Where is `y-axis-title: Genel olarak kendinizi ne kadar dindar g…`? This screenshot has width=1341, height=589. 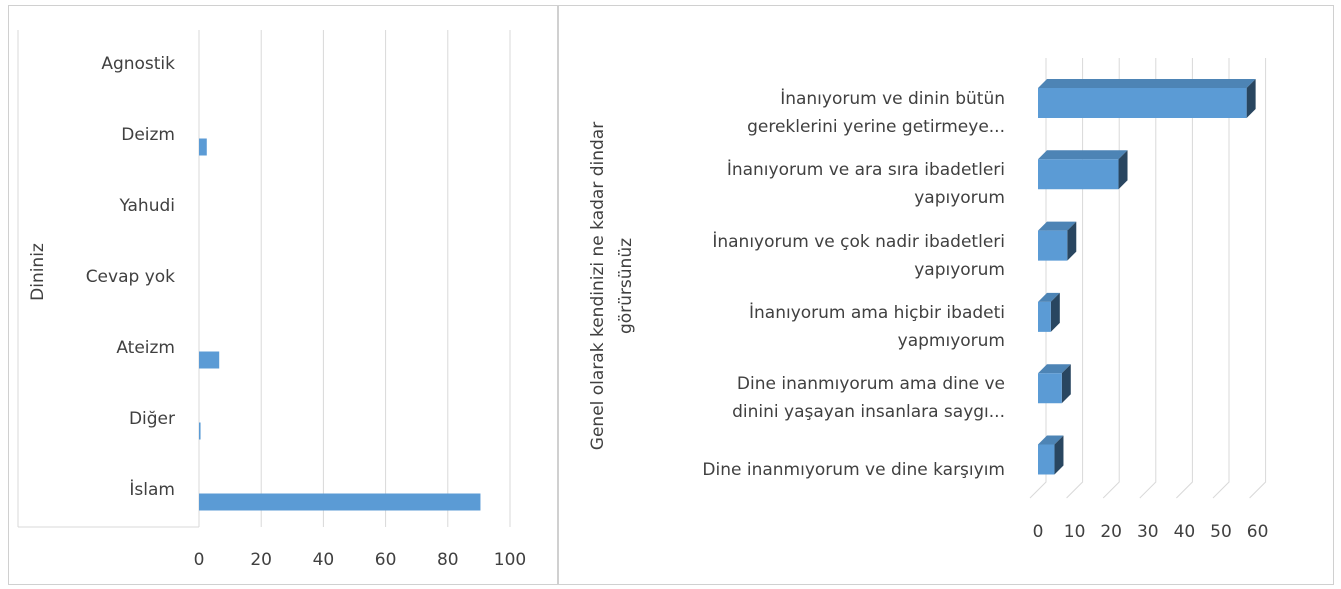 y-axis-title: Genel olarak kendinizi ne kadar dindar g… is located at coordinates (612, 286).